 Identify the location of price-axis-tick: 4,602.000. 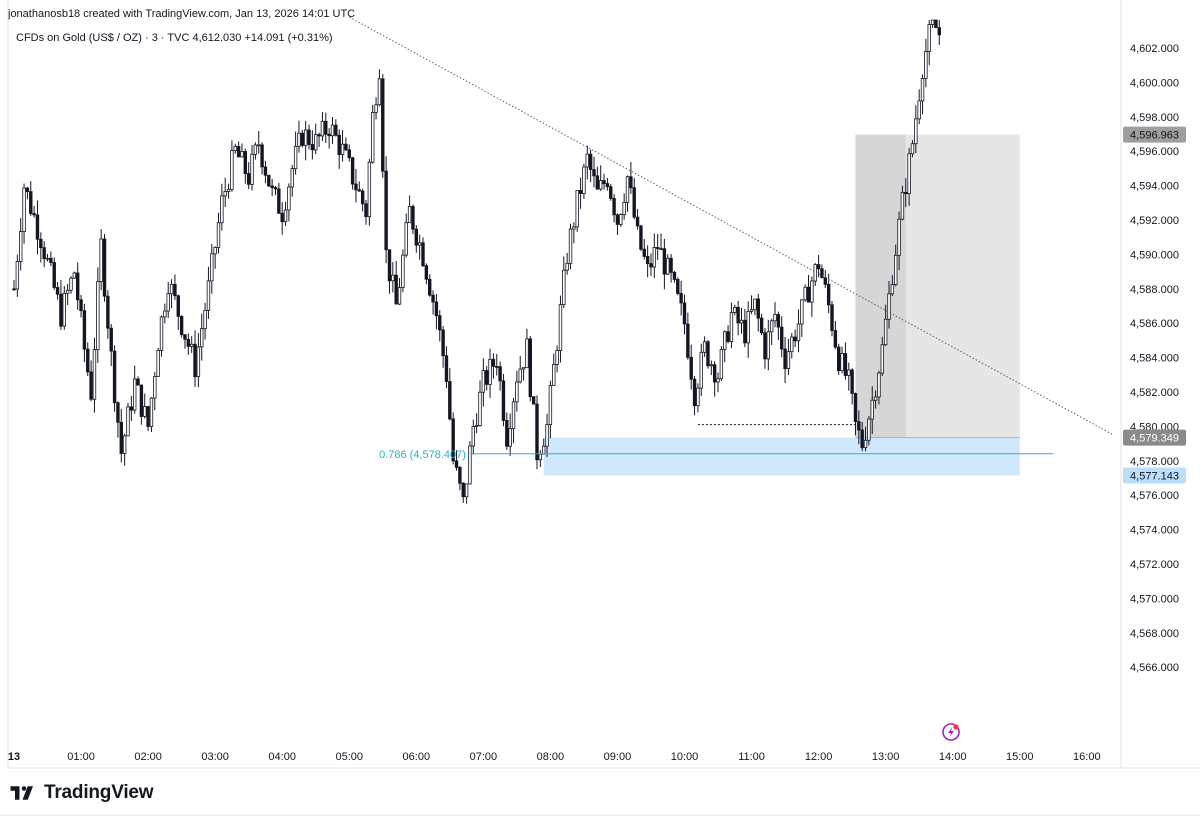
(1154, 49).